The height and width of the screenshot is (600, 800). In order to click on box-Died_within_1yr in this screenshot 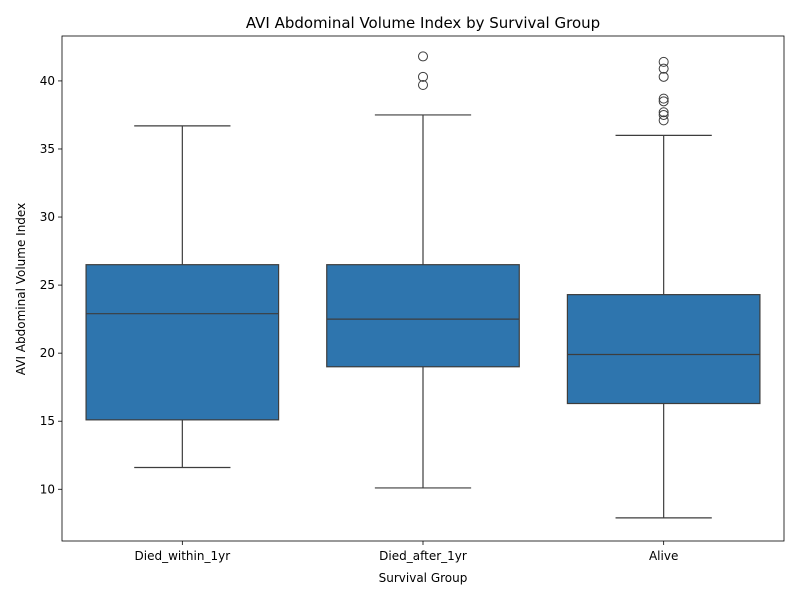, I will do `click(182, 297)`.